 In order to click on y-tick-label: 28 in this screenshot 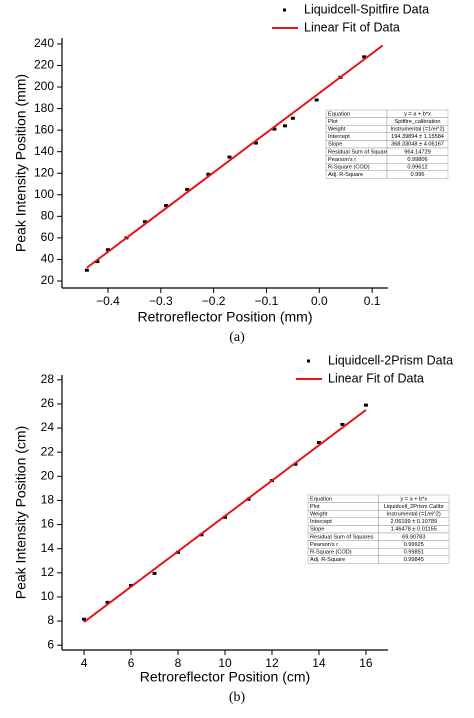, I will do `click(48, 379)`.